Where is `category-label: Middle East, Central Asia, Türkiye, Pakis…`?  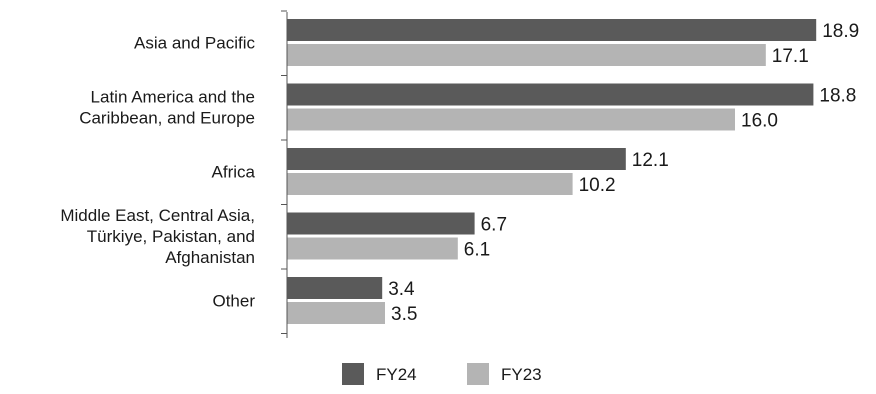 category-label: Middle East, Central Asia, Türkiye, Pakis… is located at coordinates (157, 236).